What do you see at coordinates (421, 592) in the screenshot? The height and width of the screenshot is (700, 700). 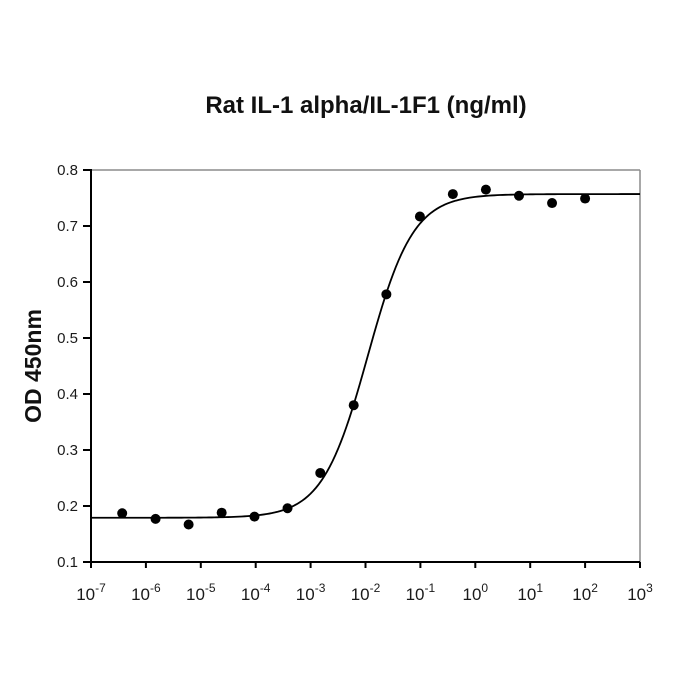 I see `x-tick-label: 10⁻¹` at bounding box center [421, 592].